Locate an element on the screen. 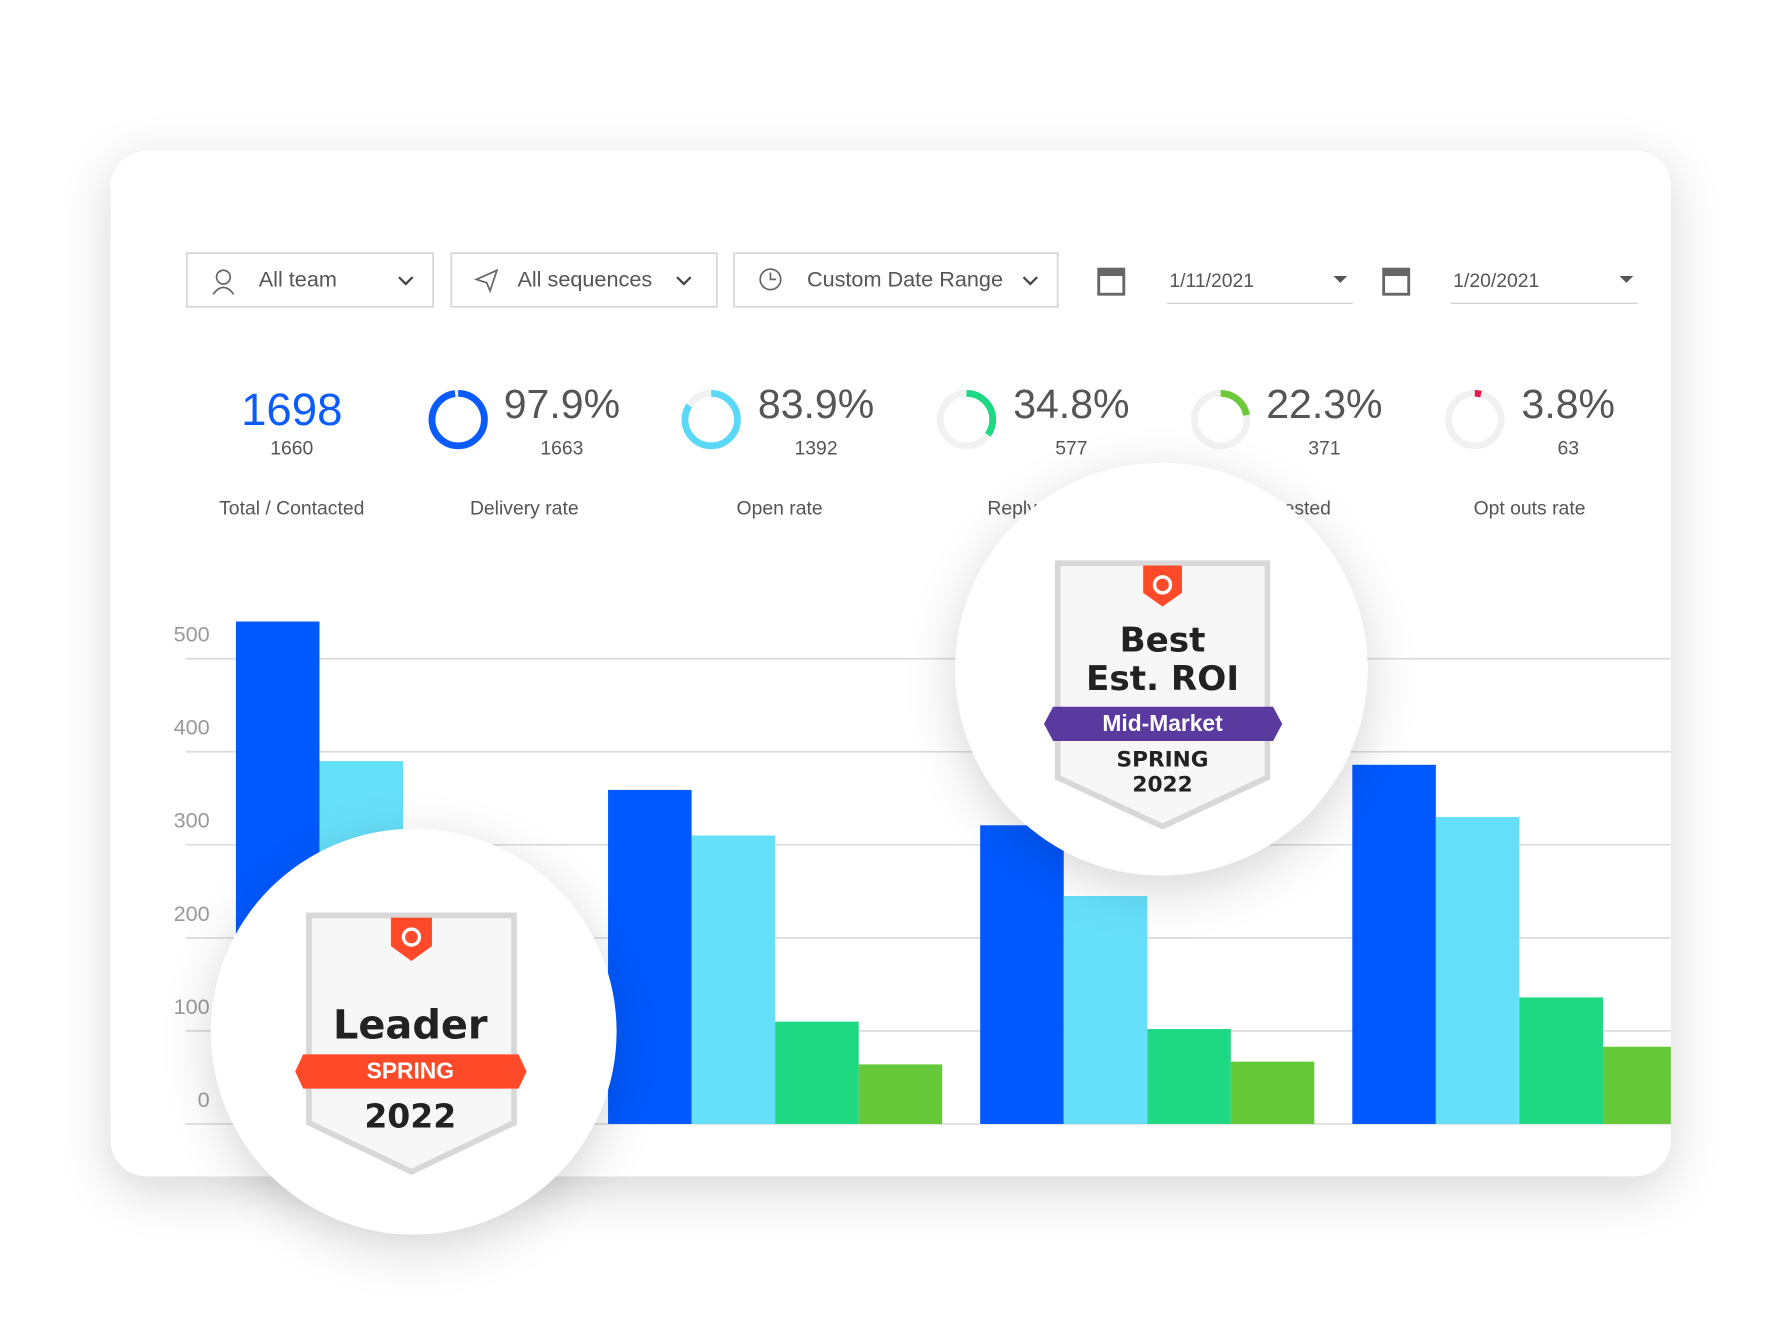 The image size is (1778, 1327). stat-label: Total / Contacted is located at coordinates (291, 509).